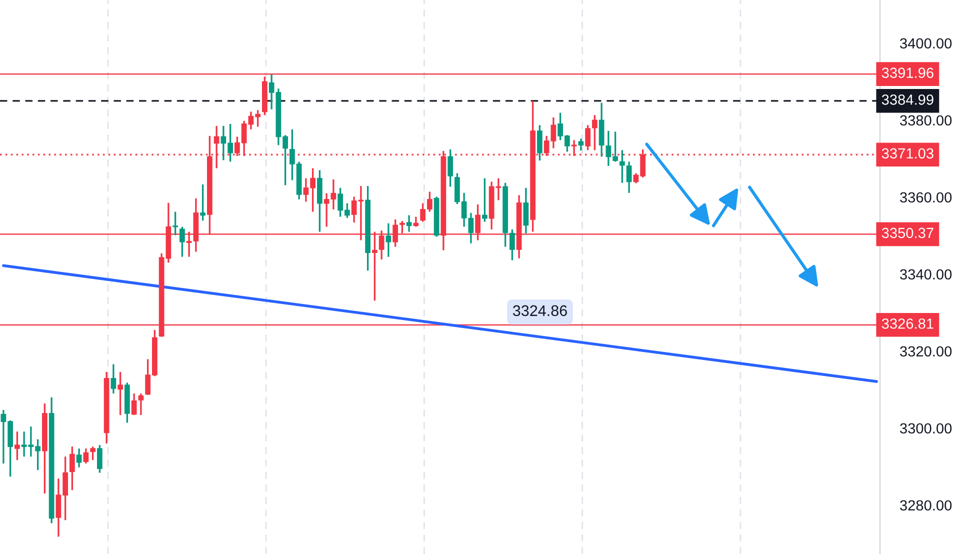 The height and width of the screenshot is (554, 963). What do you see at coordinates (926, 428) in the screenshot?
I see `y-tick-label: 3300.00` at bounding box center [926, 428].